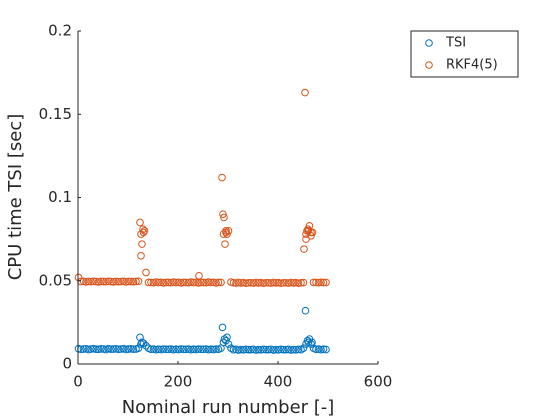 This screenshot has width=560, height=420. I want to click on y-axis-label: CPU time TSI [sec], so click(15, 197).